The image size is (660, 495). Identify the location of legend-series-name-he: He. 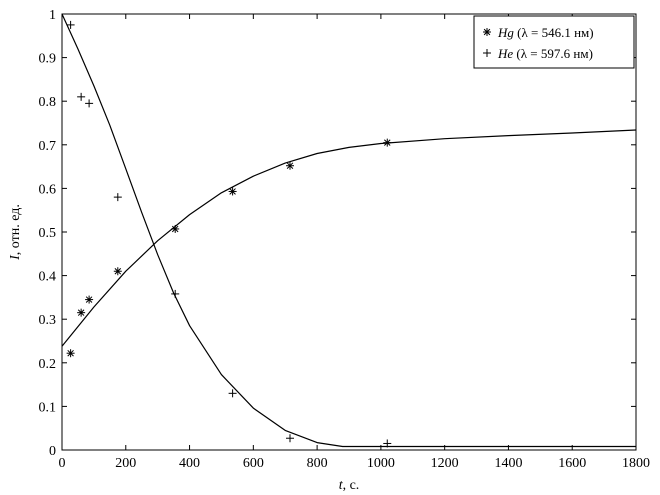
(505, 53).